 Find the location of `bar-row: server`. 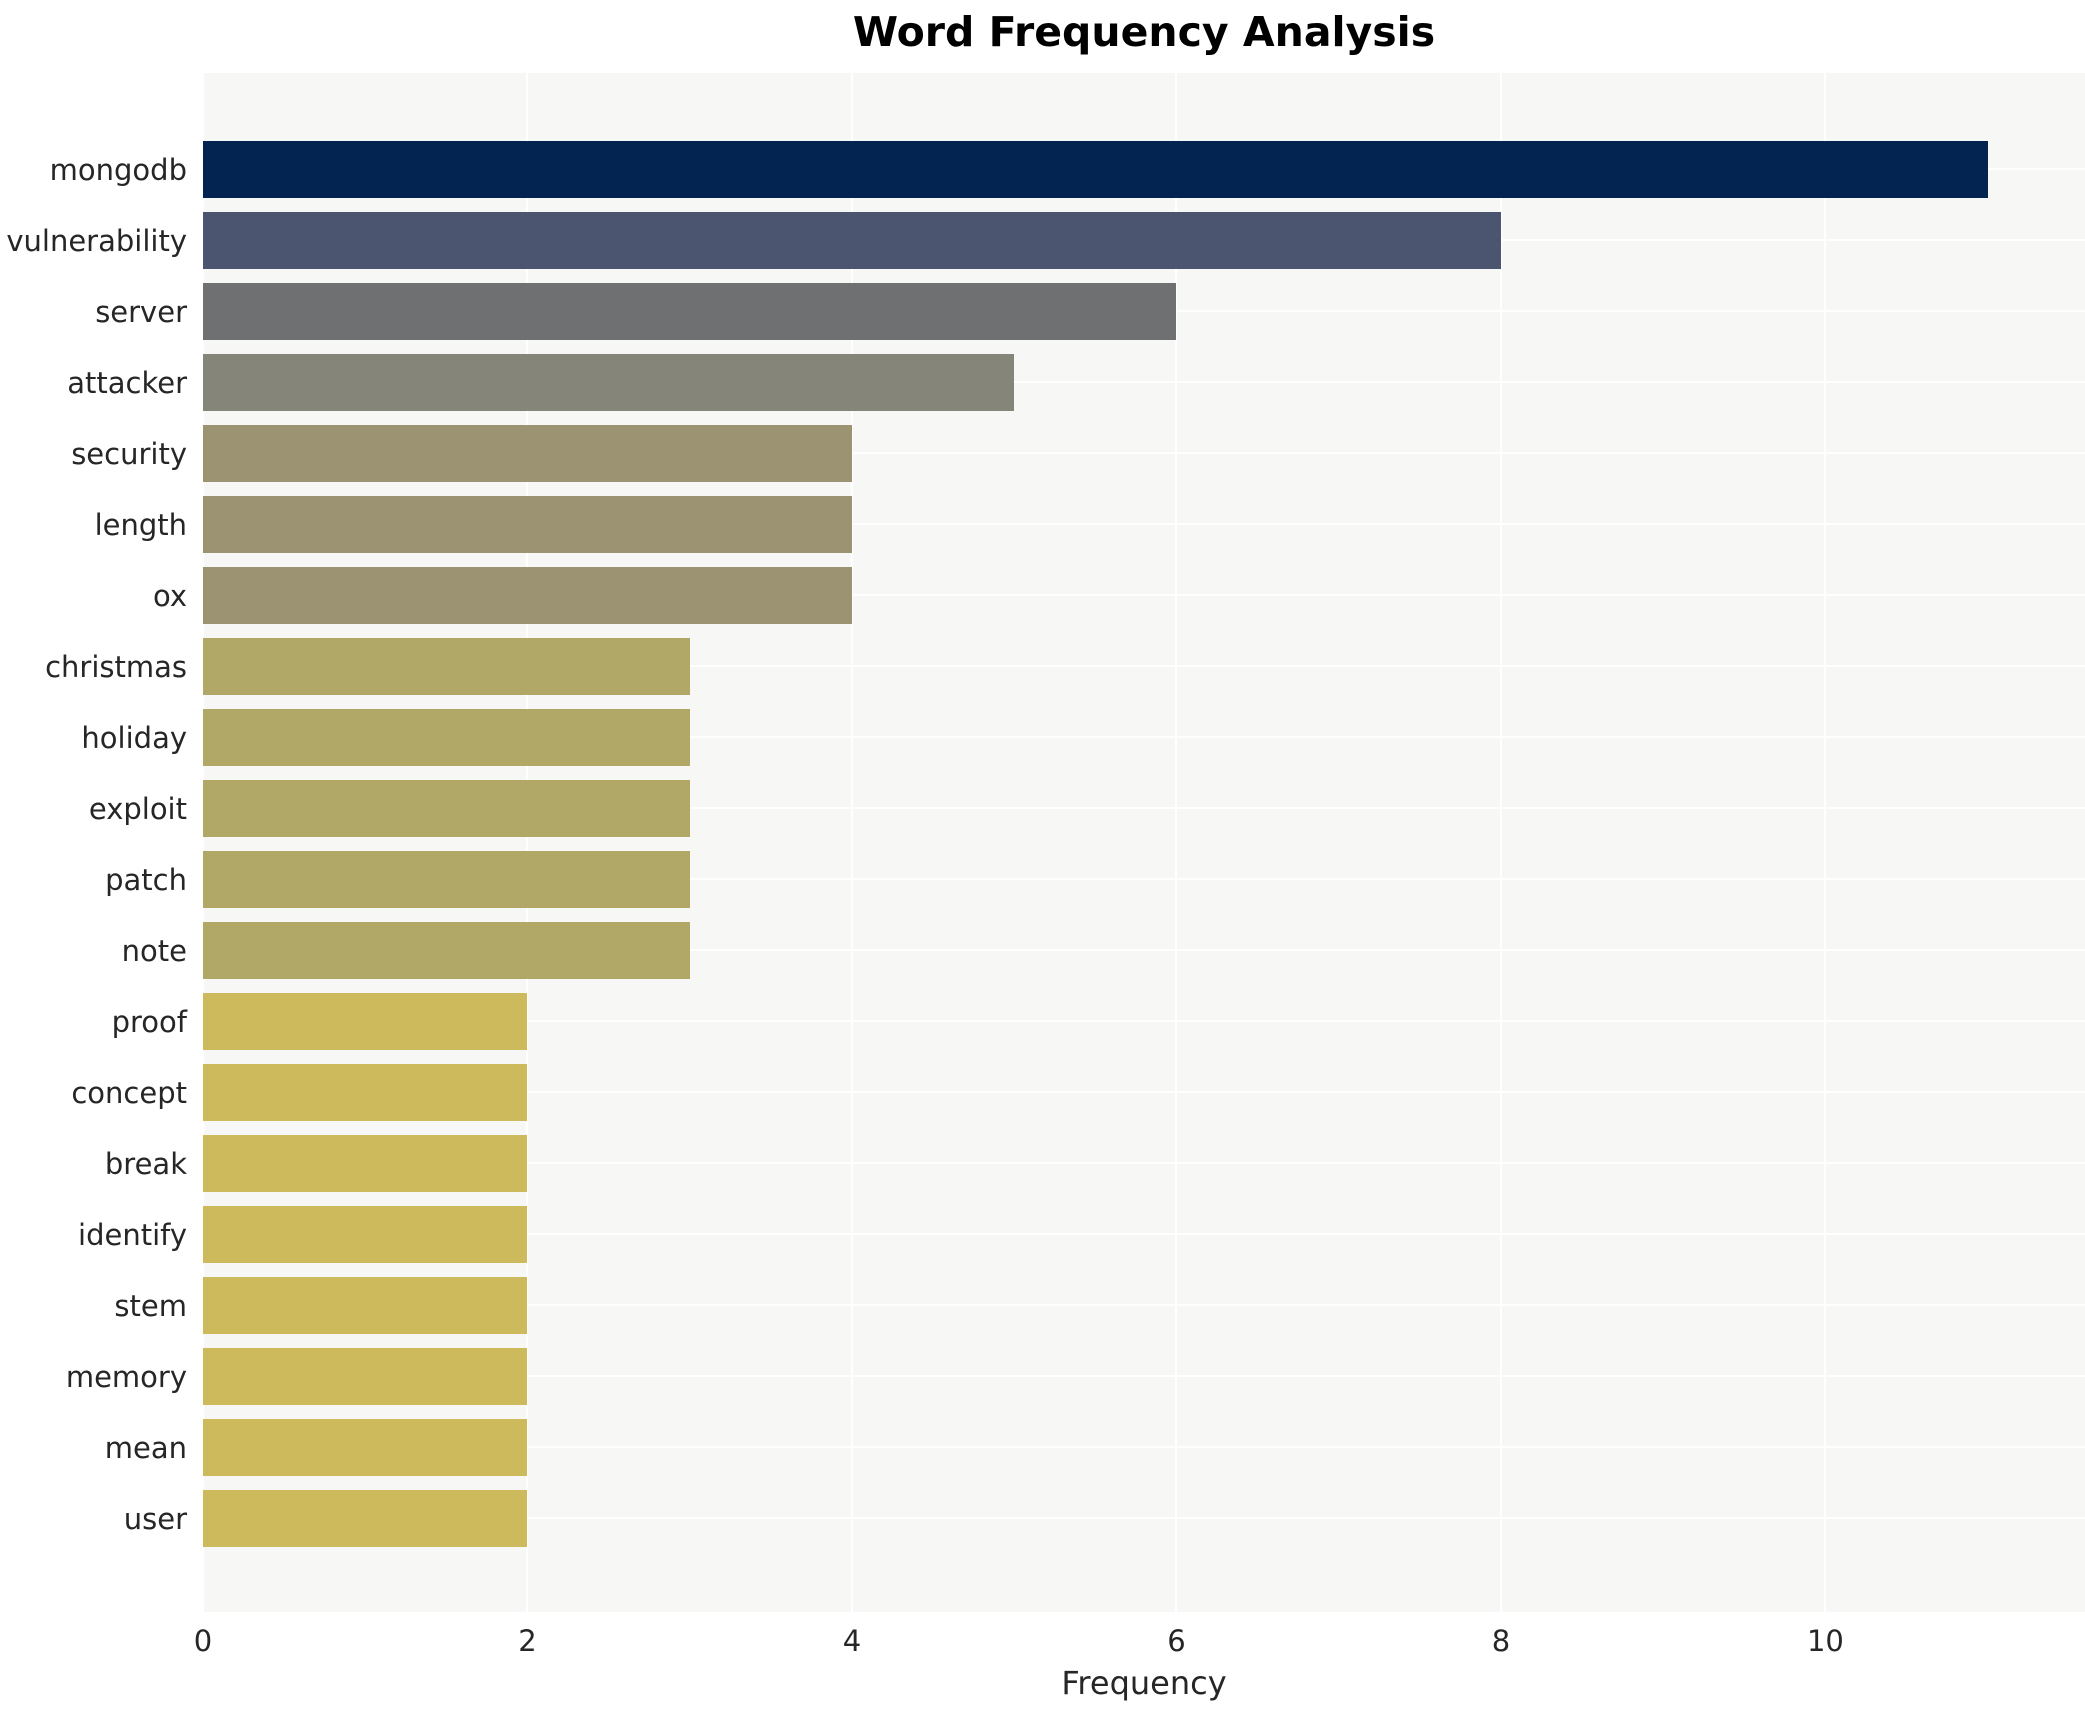

bar-row: server is located at coordinates (1090, 311).